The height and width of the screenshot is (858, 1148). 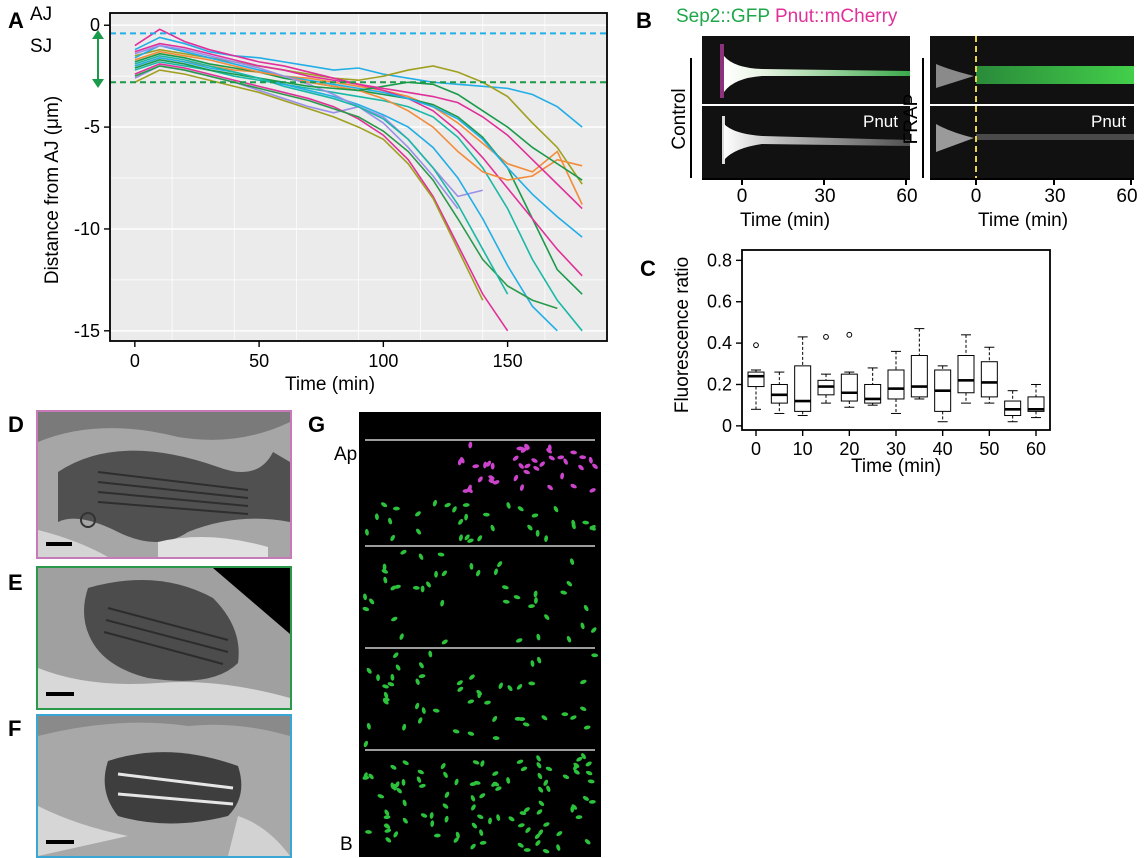 I want to click on panel-label-b: B, so click(x=644, y=20).